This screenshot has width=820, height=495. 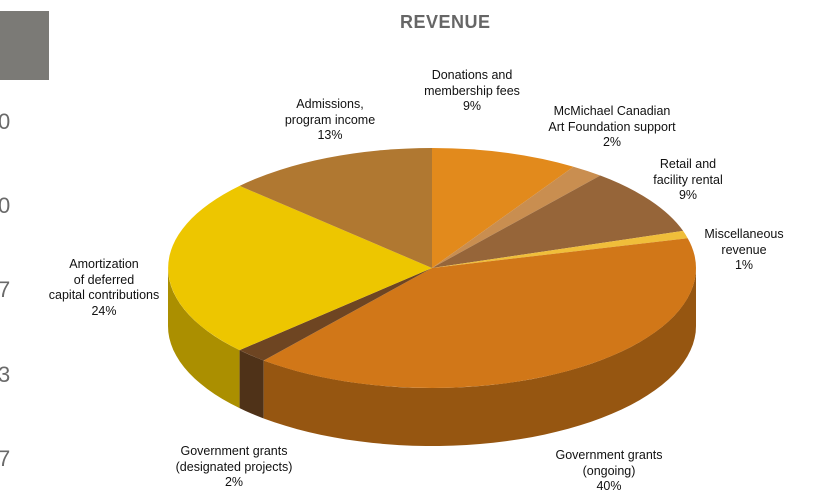 I want to click on slice-label-line: Amortization, so click(x=104, y=264).